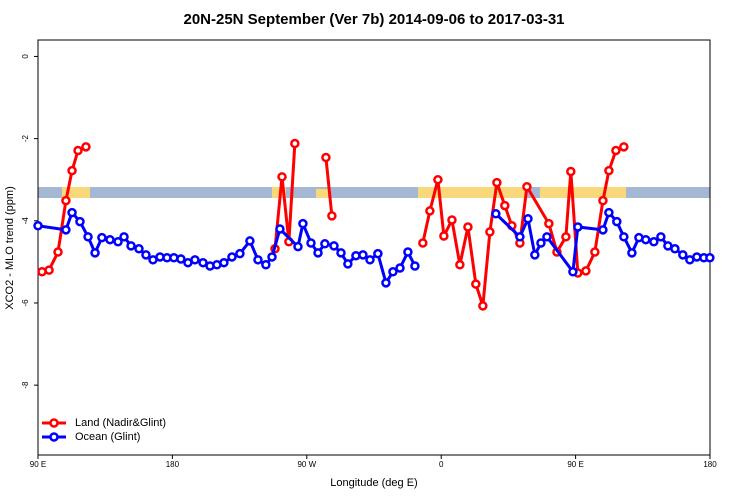 The width and height of the screenshot is (750, 500). Describe the element at coordinates (38, 464) in the screenshot. I see `x-tick-label: 90 E` at that location.